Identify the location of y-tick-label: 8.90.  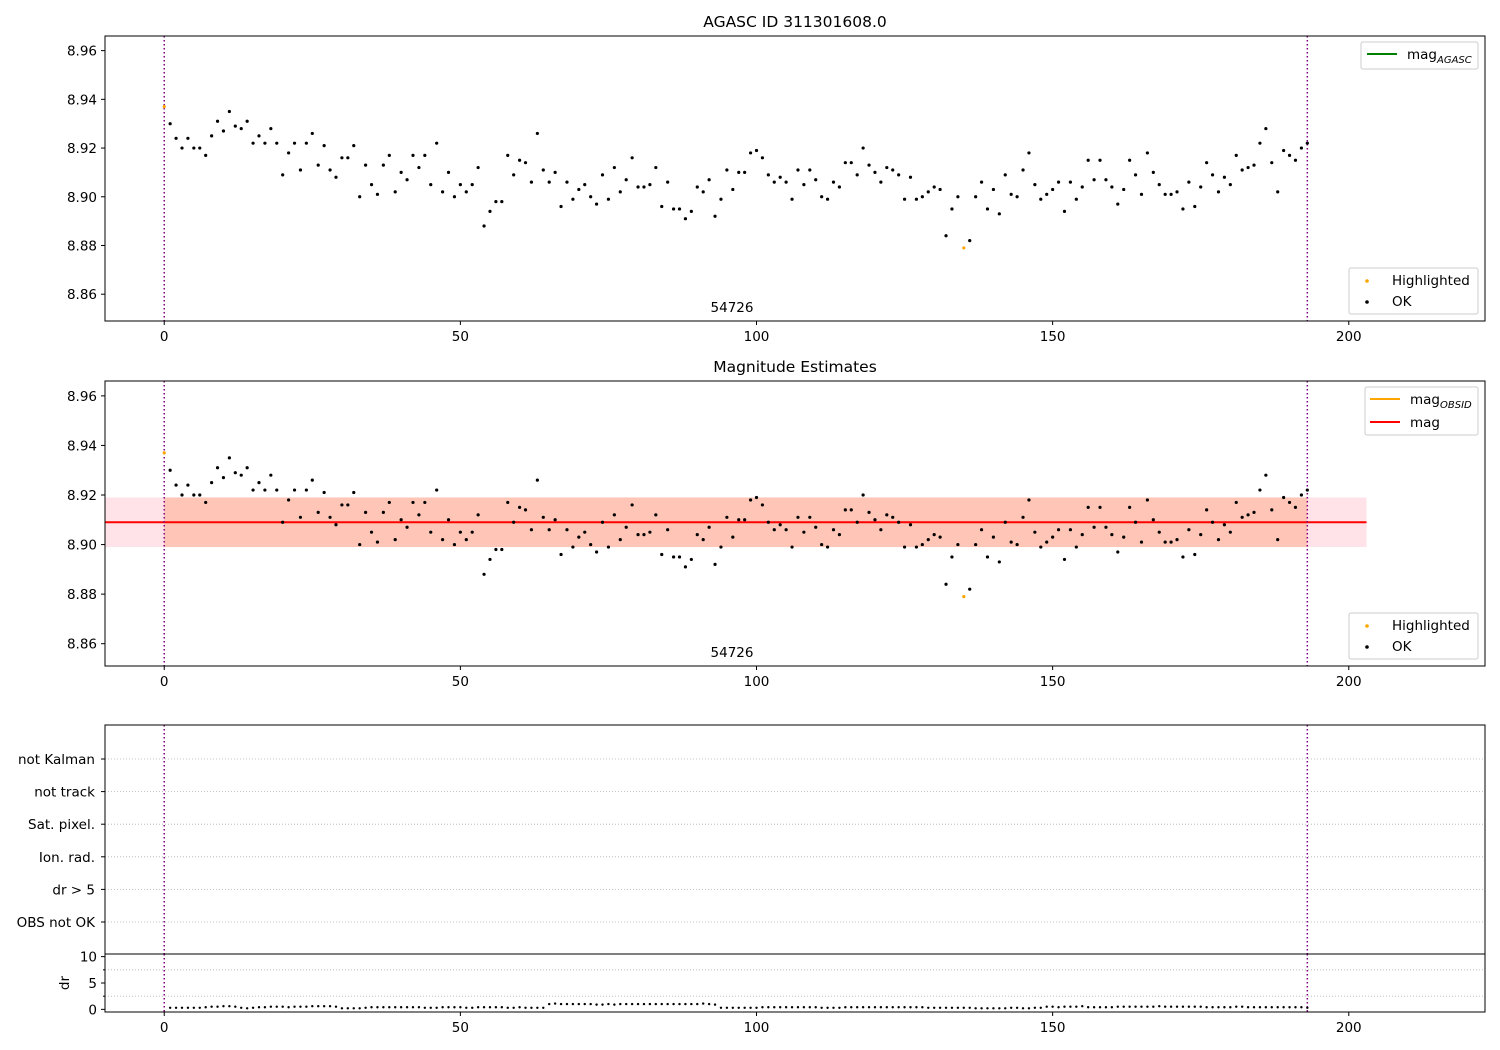
(82, 198).